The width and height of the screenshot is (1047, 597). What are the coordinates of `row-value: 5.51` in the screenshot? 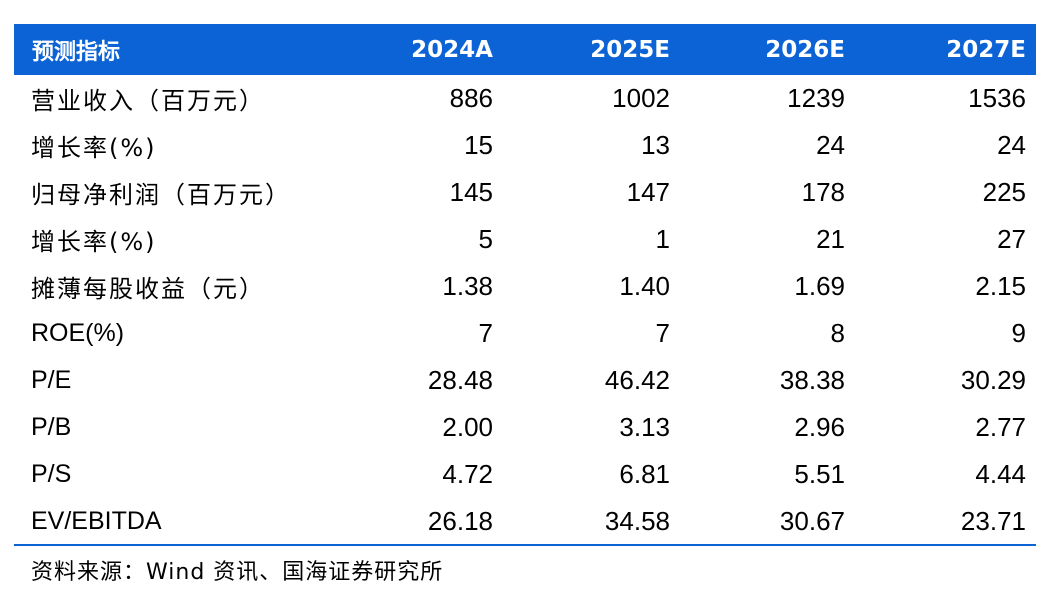 It's located at (819, 474).